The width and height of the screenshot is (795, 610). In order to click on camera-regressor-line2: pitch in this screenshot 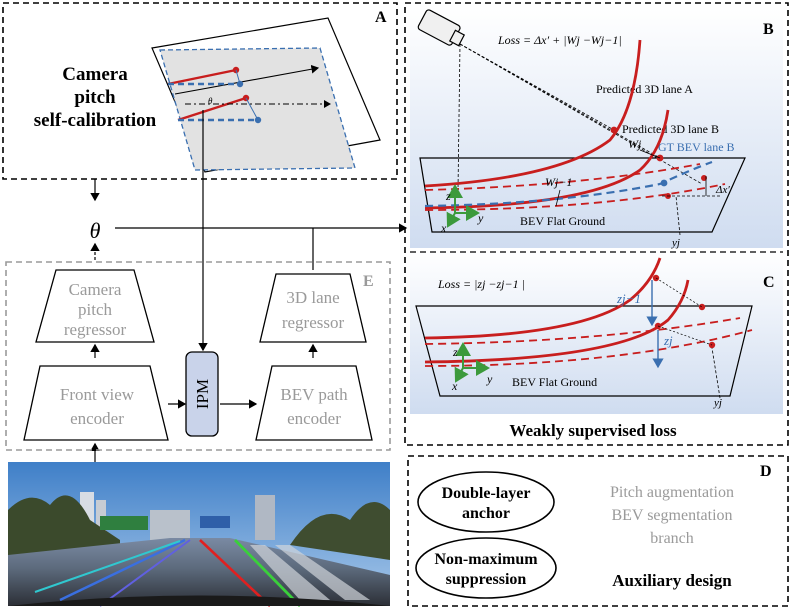, I will do `click(95, 309)`.